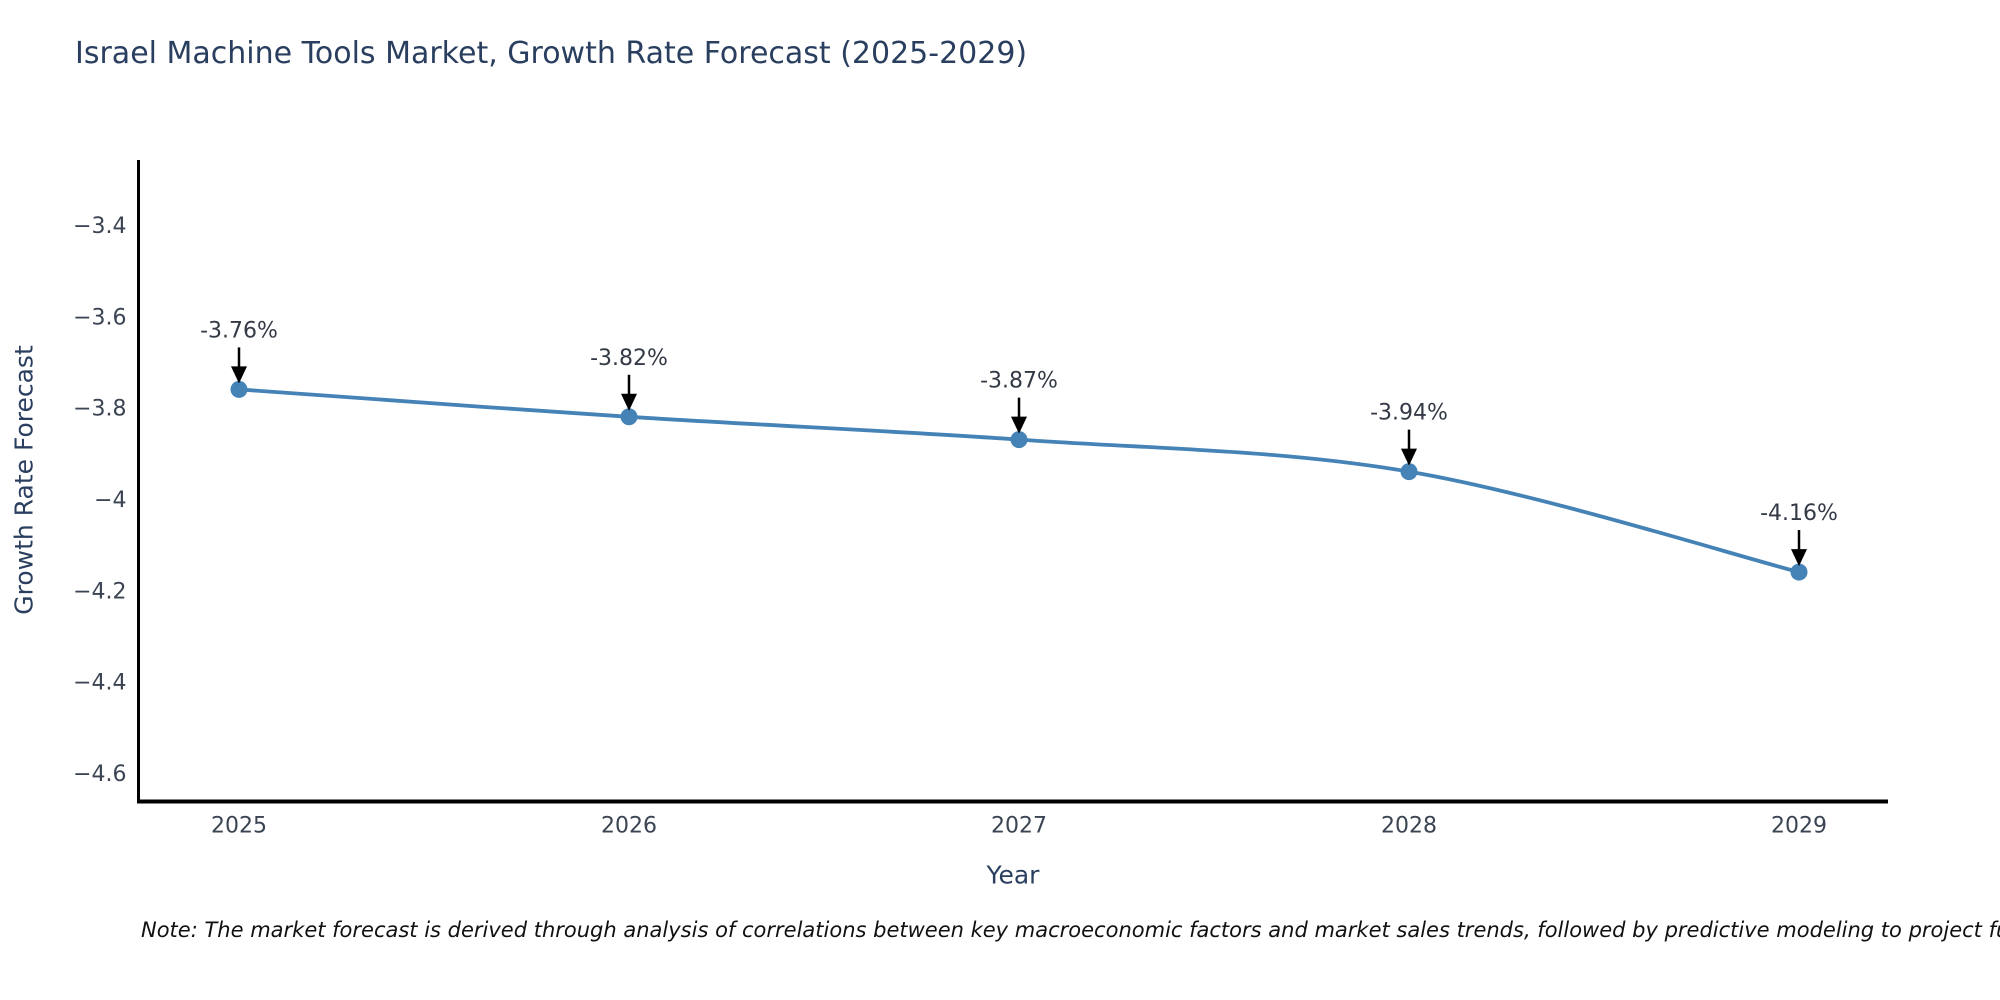 The image size is (2000, 1000). What do you see at coordinates (239, 826) in the screenshot?
I see `x-tick-label: 2025` at bounding box center [239, 826].